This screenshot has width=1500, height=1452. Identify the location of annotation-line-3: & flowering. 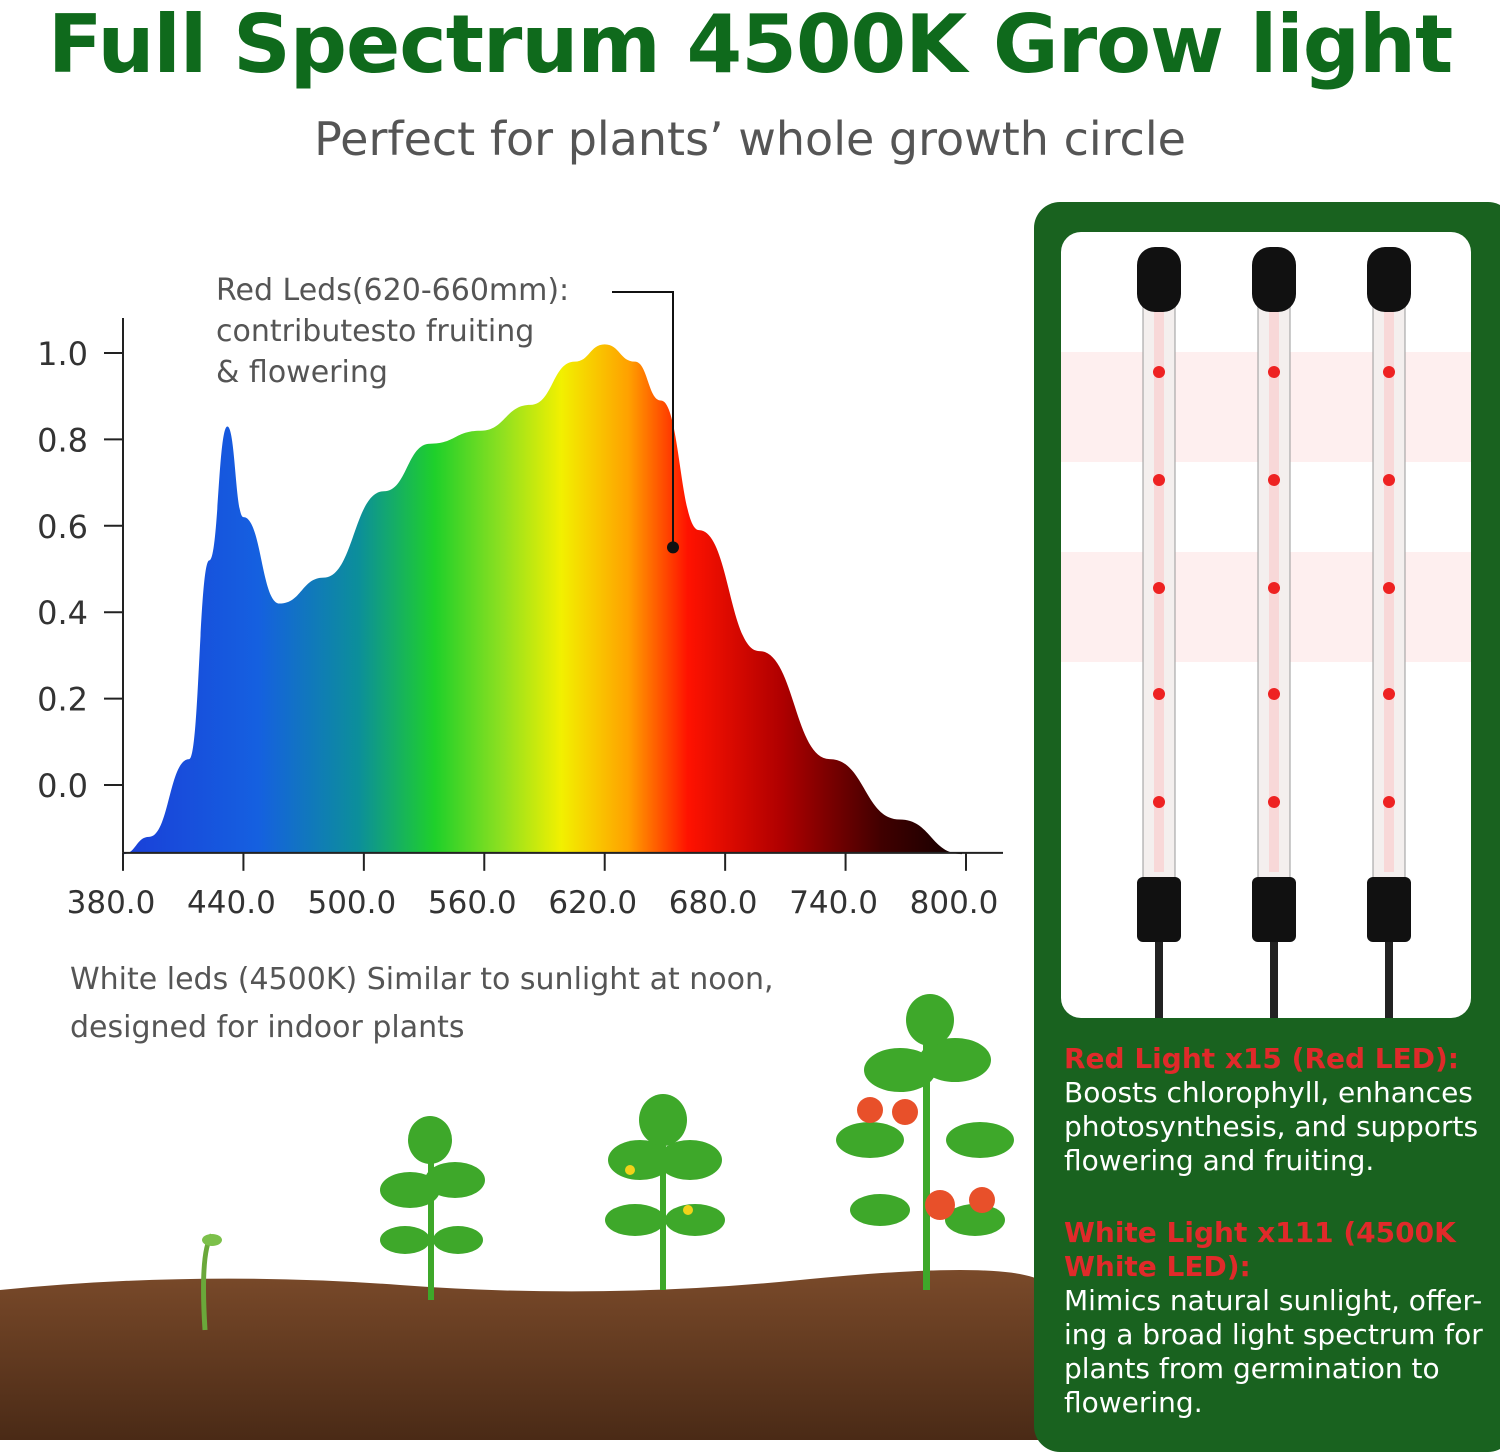
(302, 372).